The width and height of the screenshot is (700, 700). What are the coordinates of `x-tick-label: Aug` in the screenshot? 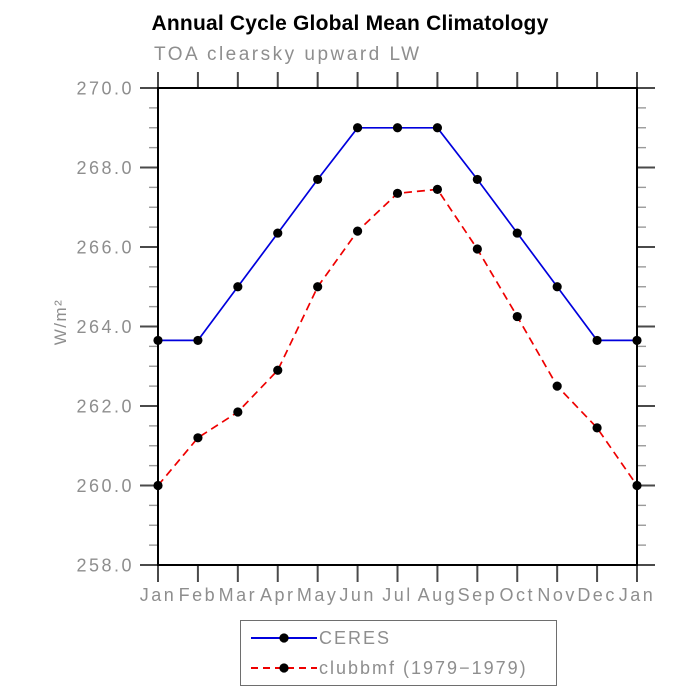 It's located at (438, 595).